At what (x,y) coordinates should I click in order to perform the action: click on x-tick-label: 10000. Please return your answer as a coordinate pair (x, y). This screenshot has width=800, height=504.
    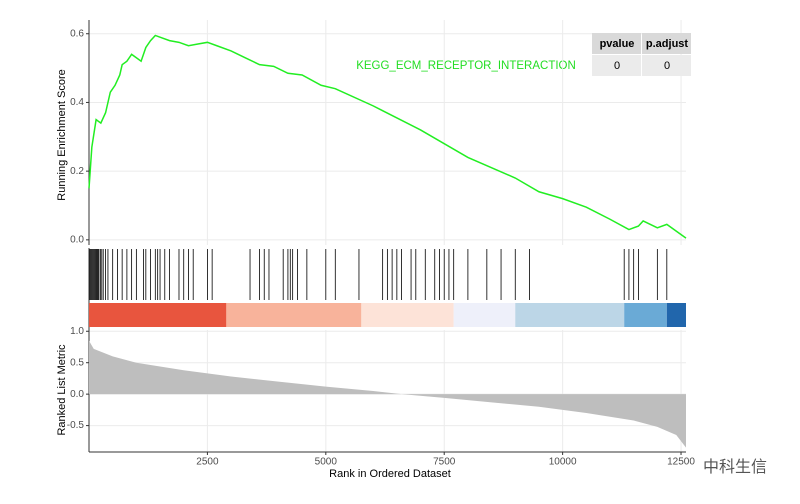
    Looking at the image, I should click on (563, 462).